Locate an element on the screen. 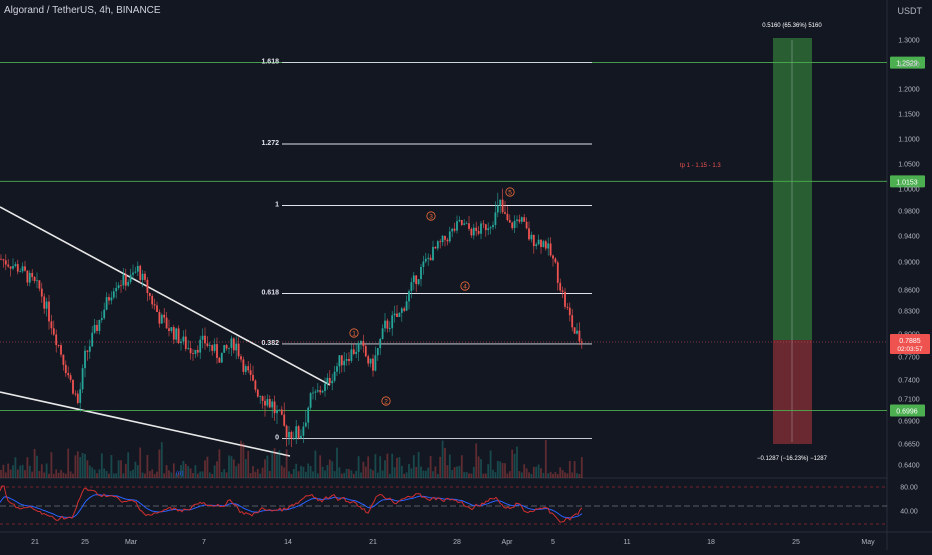  lower-trendline is located at coordinates (145, 424).